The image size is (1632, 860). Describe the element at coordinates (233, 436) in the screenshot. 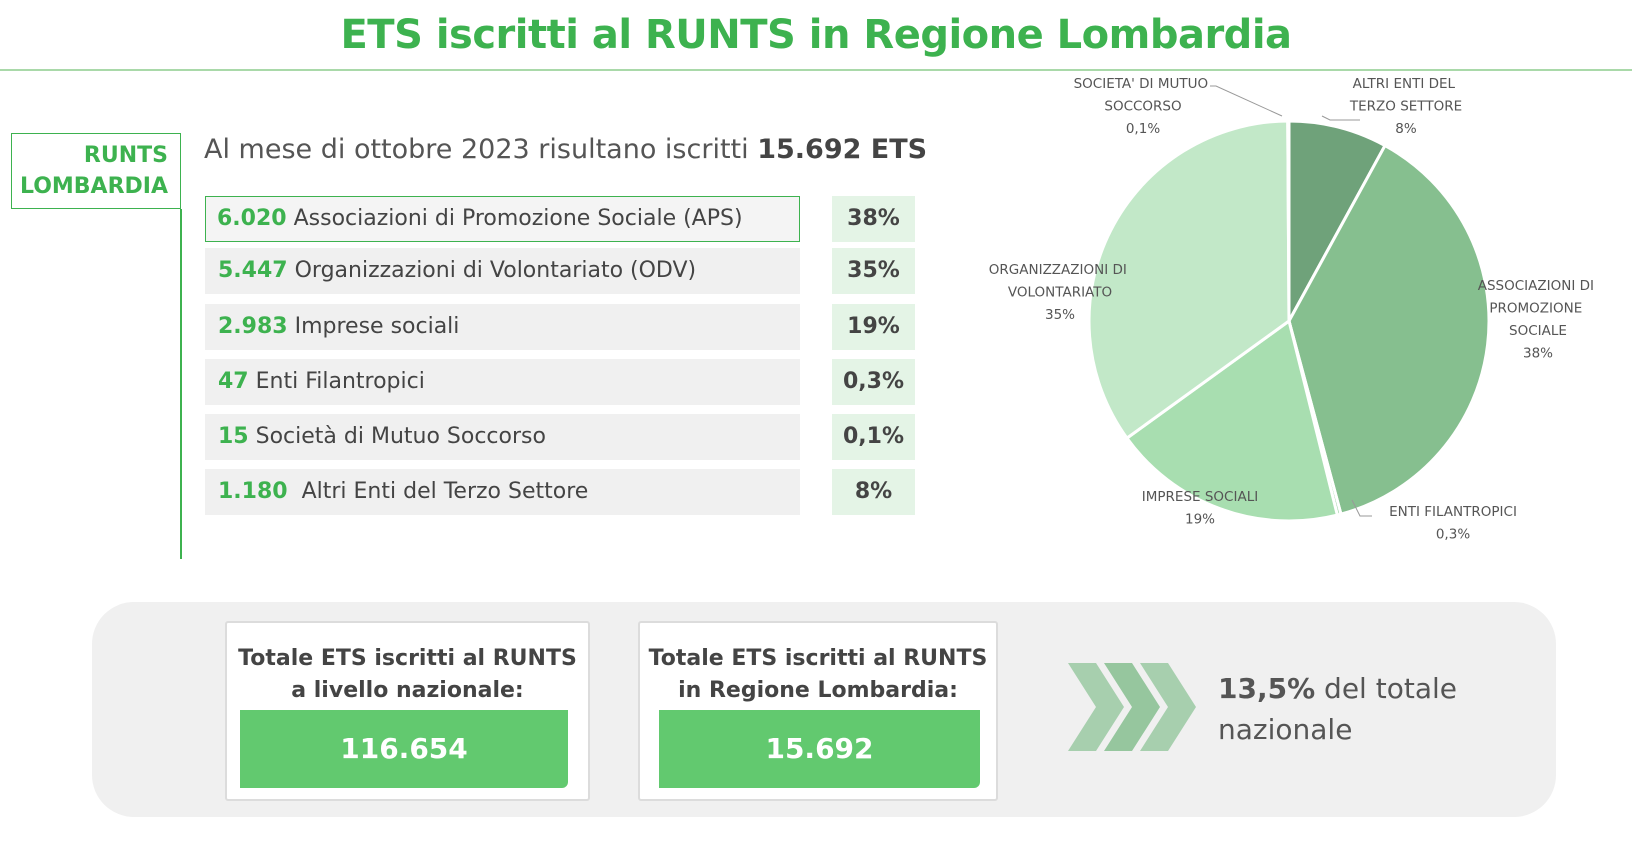

I see `row-count: 15` at that location.